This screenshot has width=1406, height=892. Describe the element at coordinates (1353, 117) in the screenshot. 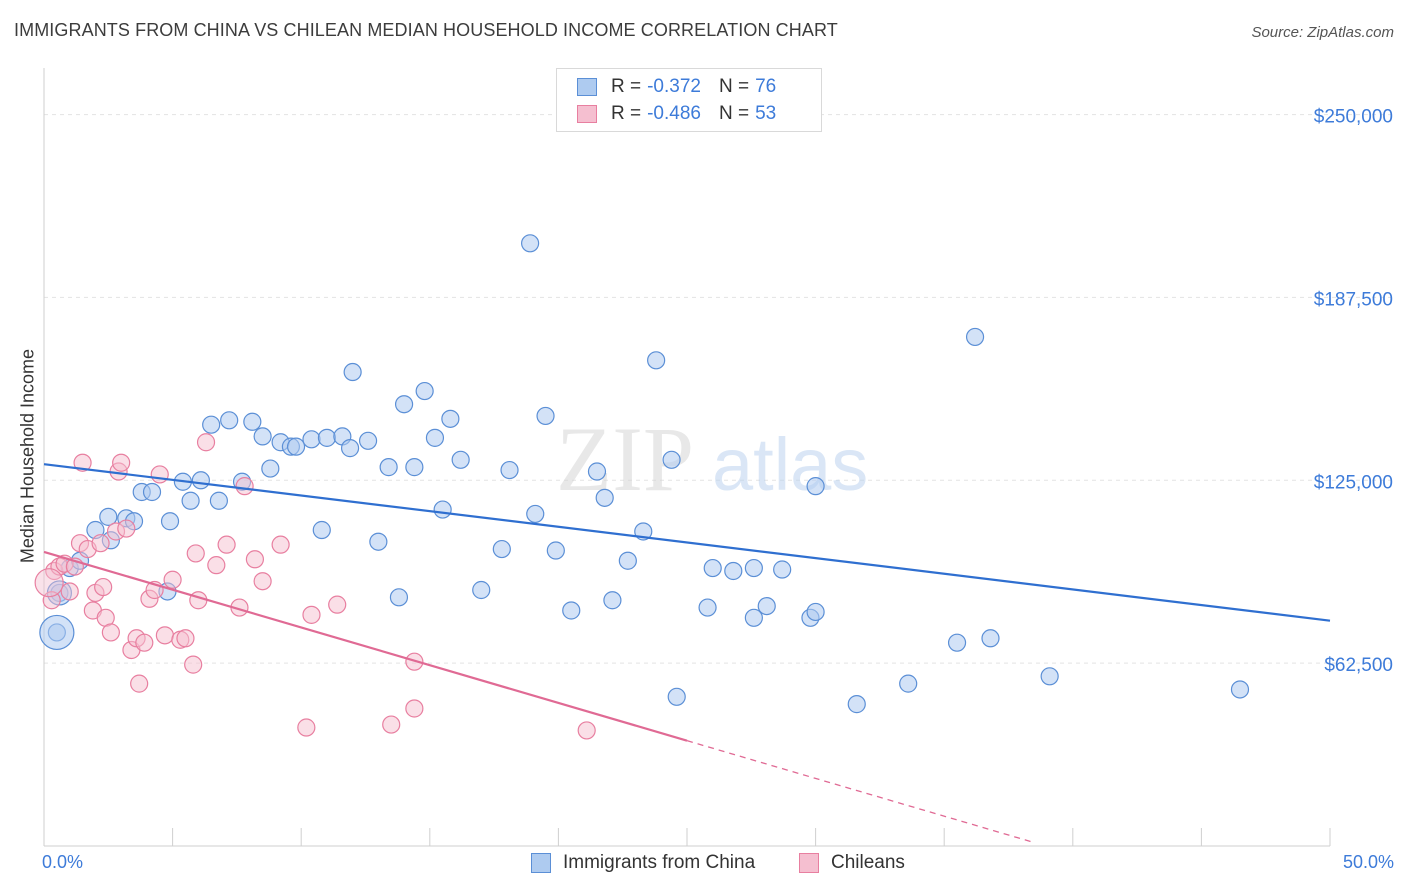

I see `y-tick-label: $250,000` at that location.